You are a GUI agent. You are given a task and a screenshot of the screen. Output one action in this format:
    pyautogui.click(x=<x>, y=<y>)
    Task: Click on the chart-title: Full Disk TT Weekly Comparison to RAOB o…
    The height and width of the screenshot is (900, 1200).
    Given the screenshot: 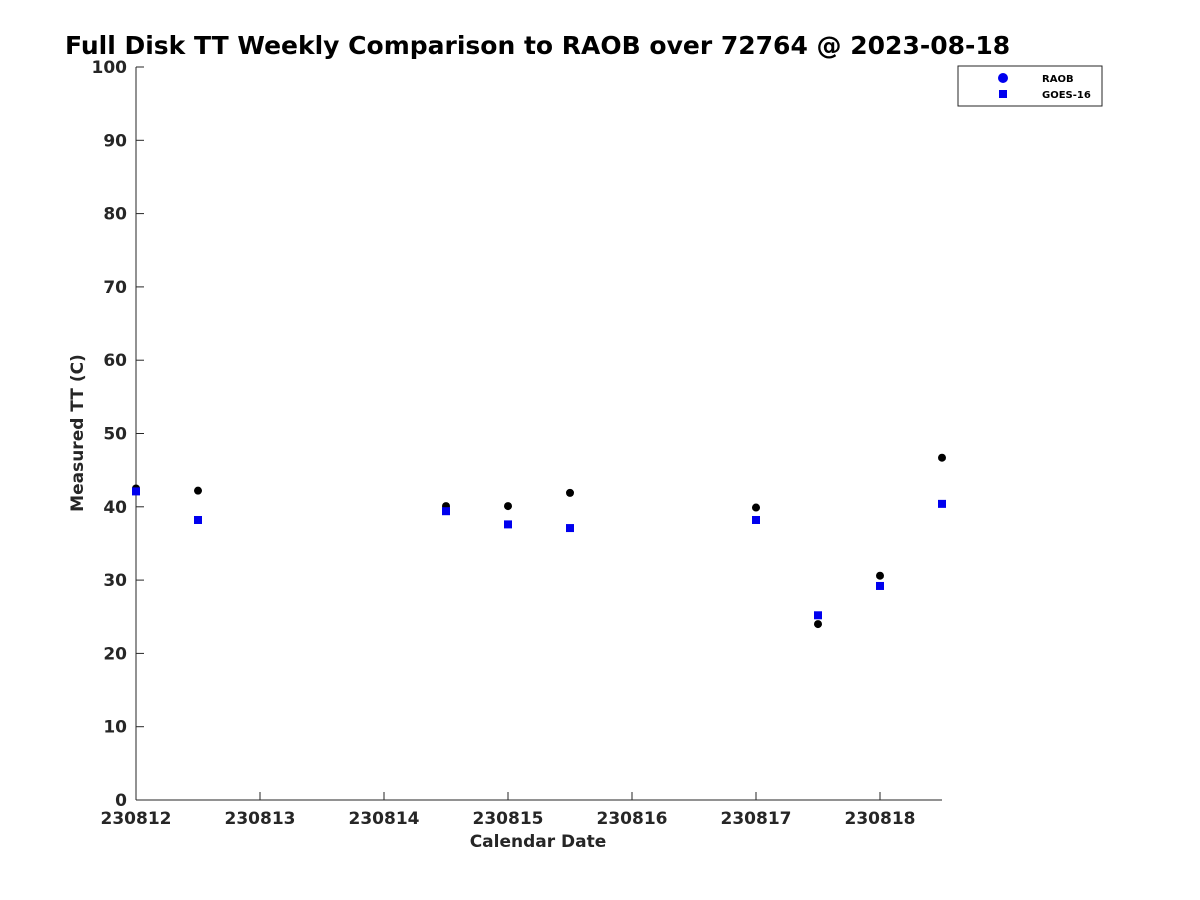 What is the action you would take?
    pyautogui.click(x=537, y=45)
    